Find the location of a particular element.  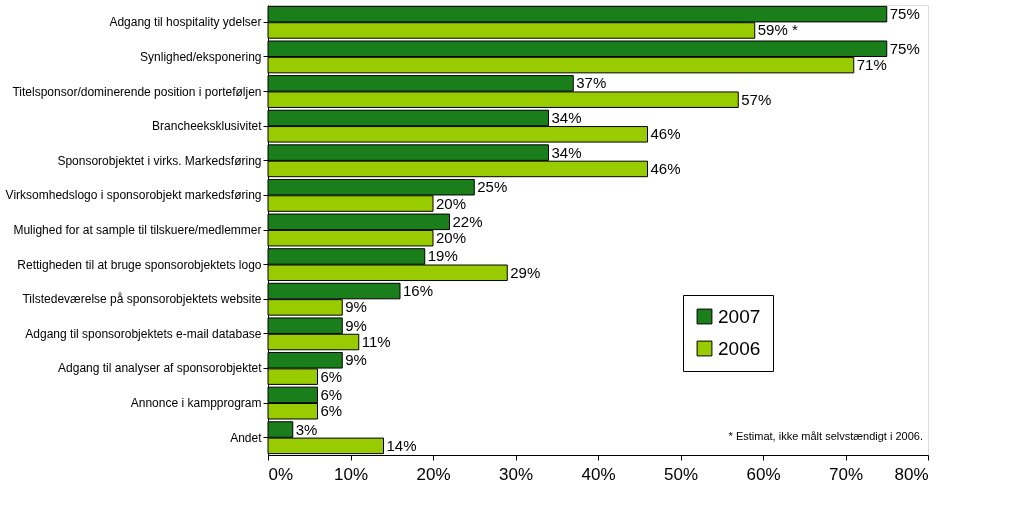

data-label: 14% is located at coordinates (401, 445).